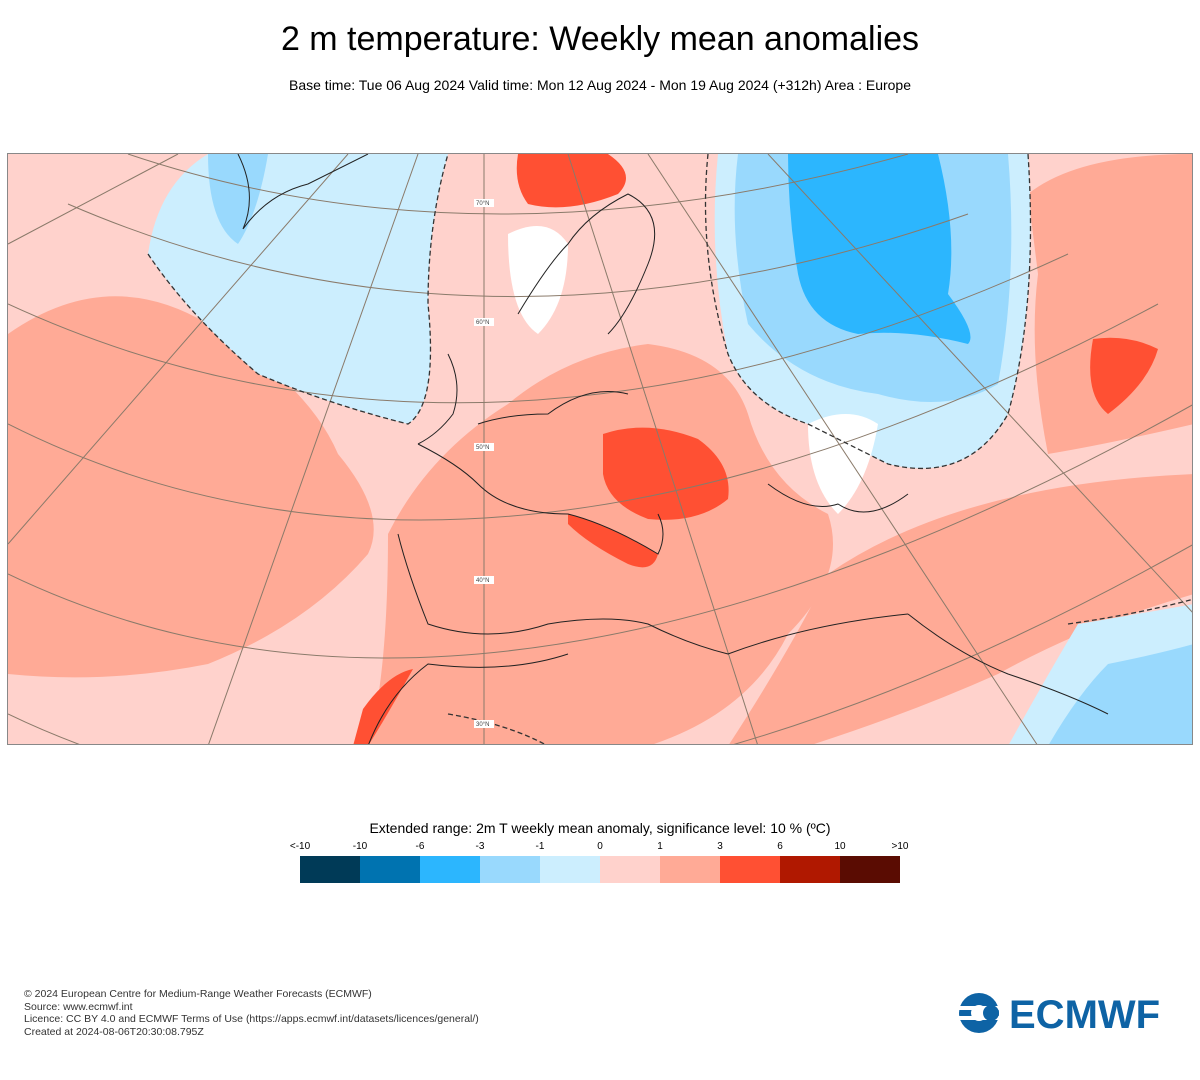  I want to click on zone-3-6-italy, so click(613, 541).